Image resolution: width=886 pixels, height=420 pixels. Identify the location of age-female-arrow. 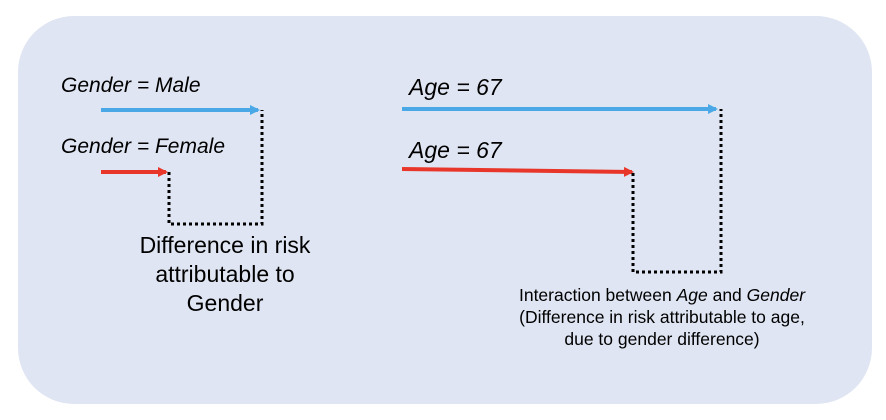
(517, 171).